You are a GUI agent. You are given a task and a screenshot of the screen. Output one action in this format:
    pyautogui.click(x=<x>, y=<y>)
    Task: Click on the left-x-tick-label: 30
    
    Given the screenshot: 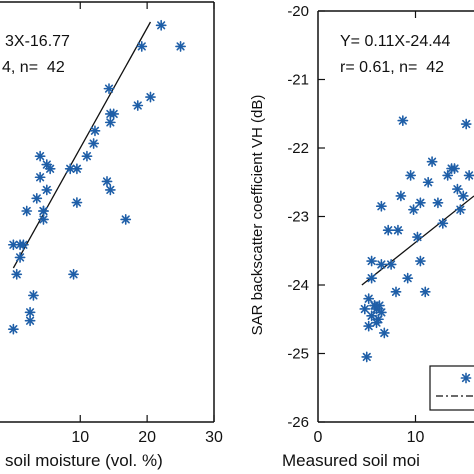 What is the action you would take?
    pyautogui.click(x=214, y=437)
    